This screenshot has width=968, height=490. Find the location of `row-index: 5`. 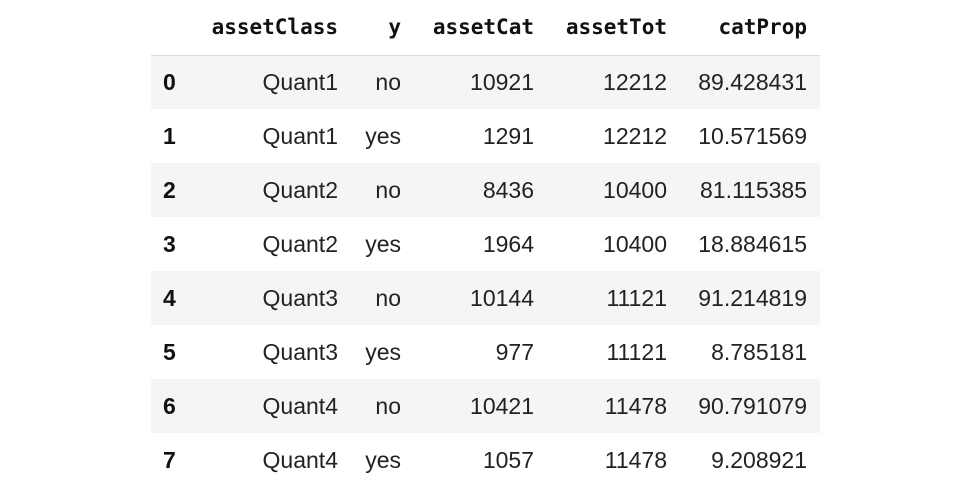

row-index: 5 is located at coordinates (169, 351).